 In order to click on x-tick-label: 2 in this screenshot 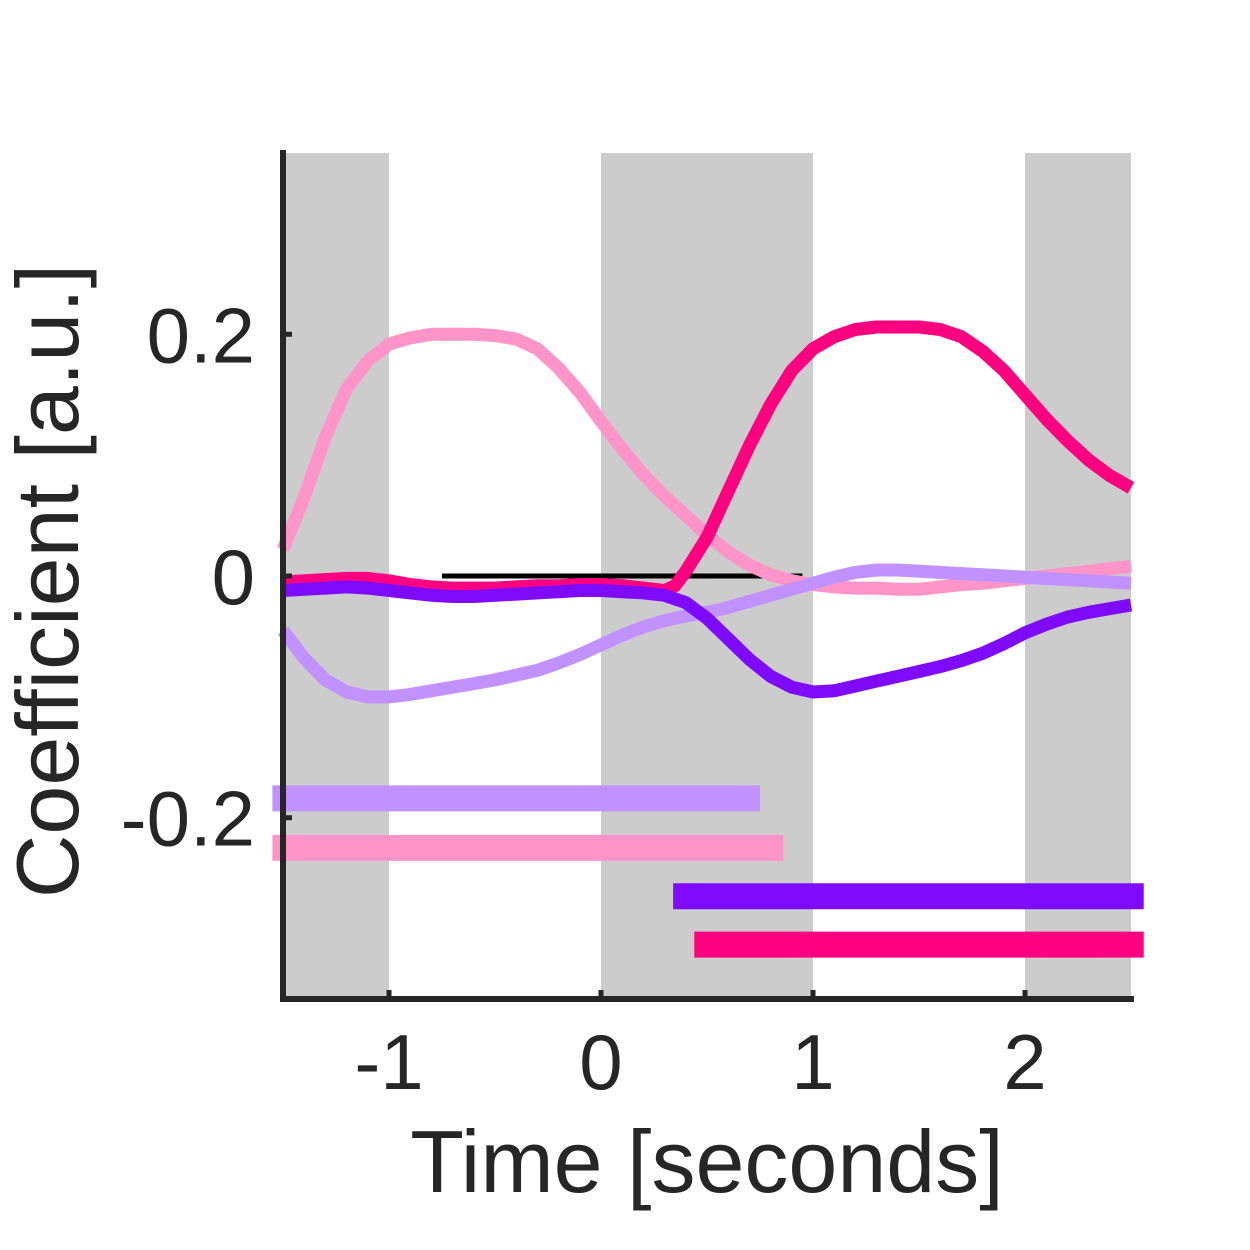, I will do `click(1024, 1062)`.